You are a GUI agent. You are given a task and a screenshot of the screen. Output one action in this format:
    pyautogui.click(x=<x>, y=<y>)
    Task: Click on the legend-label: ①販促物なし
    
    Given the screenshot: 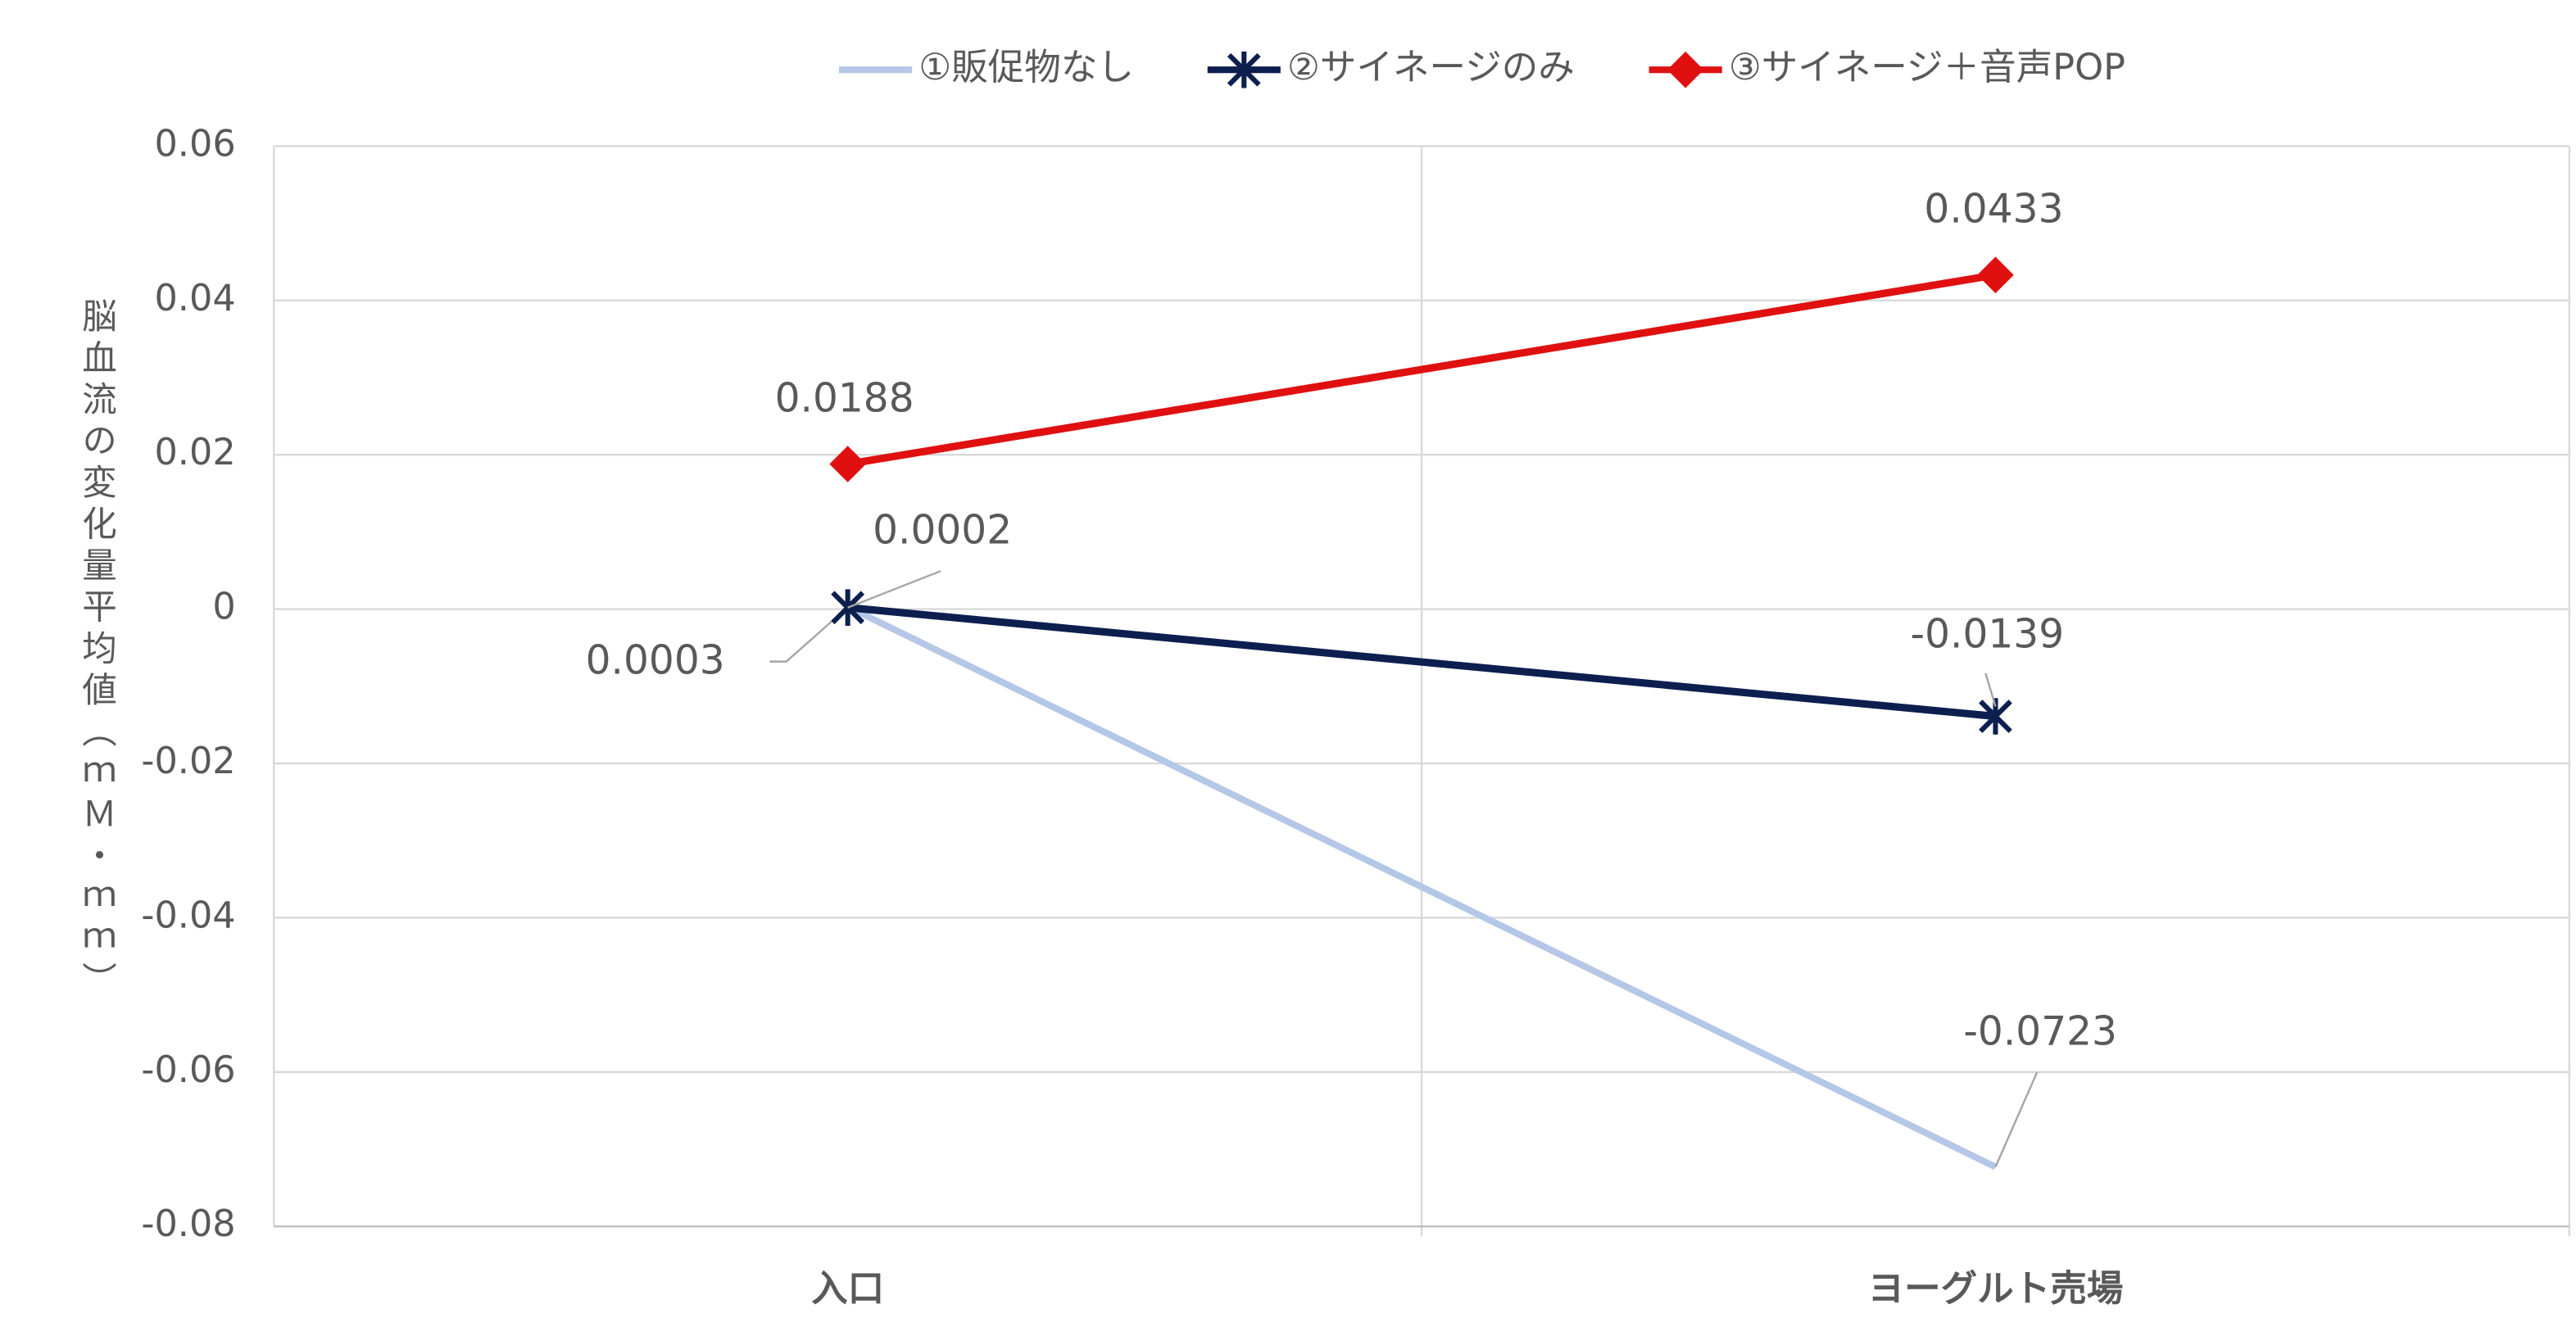 What is the action you would take?
    pyautogui.click(x=1026, y=67)
    